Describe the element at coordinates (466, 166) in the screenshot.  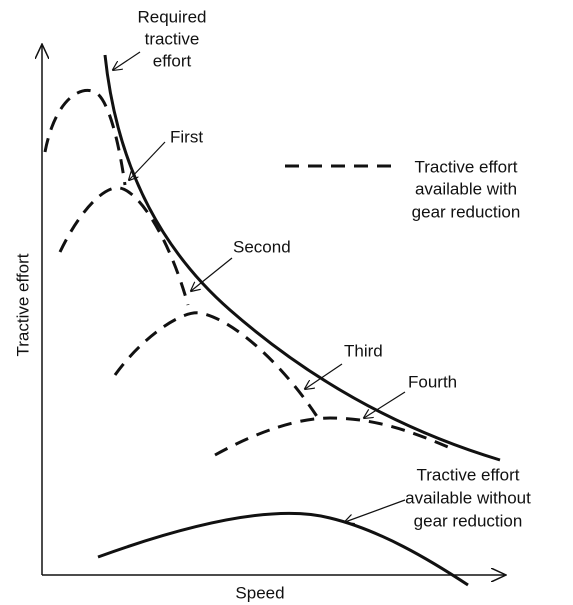
I see `legend-label: Tractive effort` at that location.